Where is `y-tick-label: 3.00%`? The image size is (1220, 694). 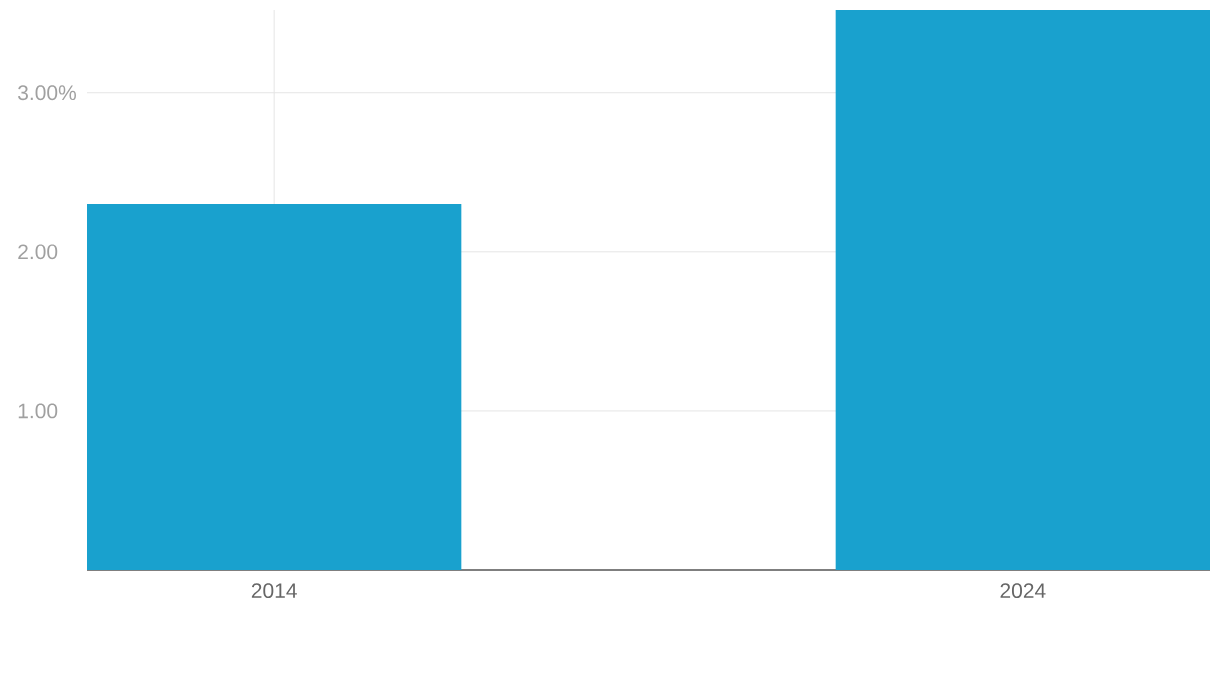 y-tick-label: 3.00% is located at coordinates (46, 93).